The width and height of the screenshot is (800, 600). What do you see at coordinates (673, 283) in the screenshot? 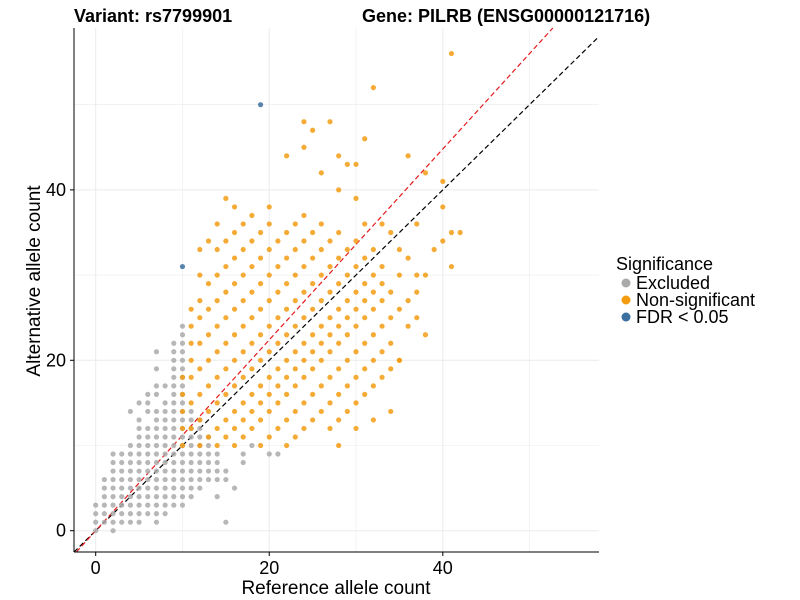
I see `legend-label-excluded: Excluded` at bounding box center [673, 283].